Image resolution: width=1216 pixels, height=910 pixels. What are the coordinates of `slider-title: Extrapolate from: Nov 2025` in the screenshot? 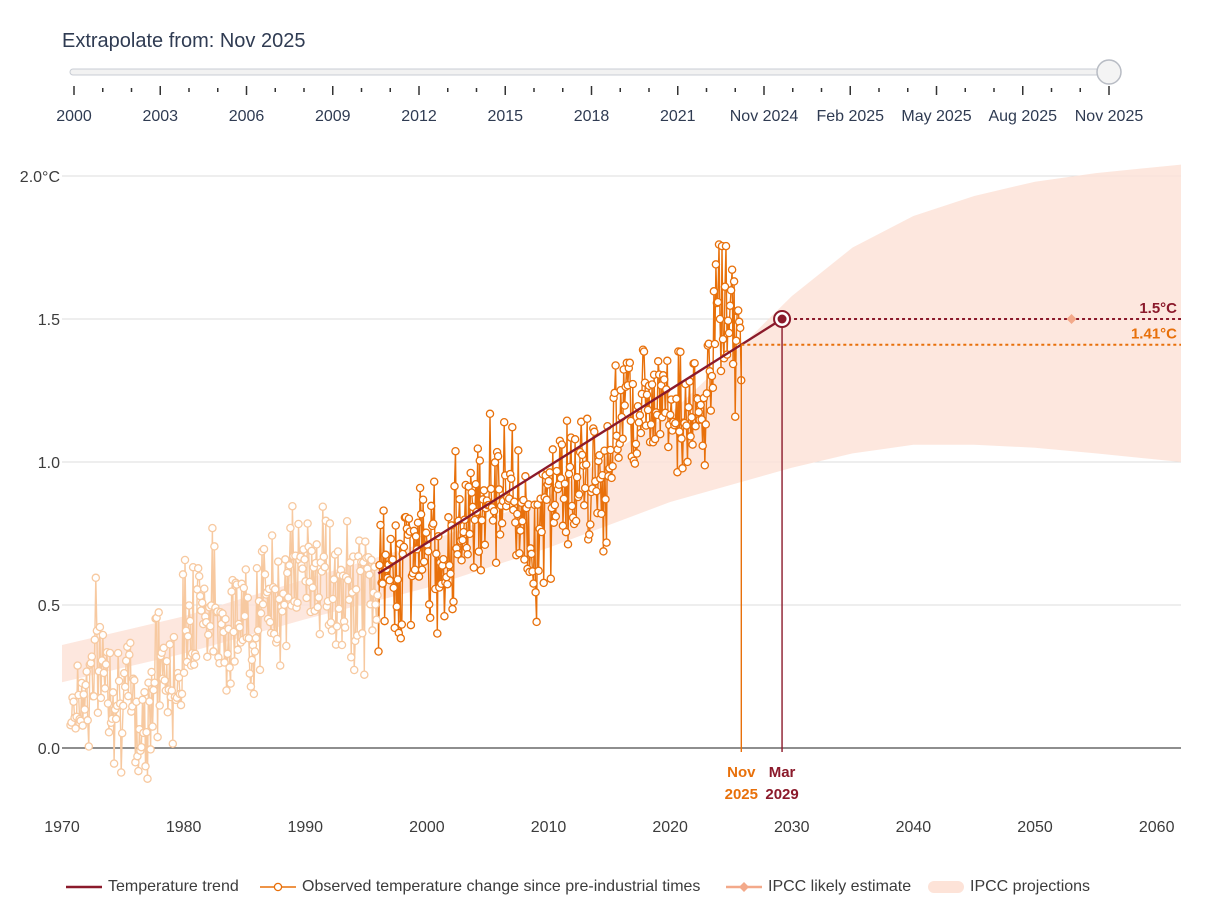 It's located at (183, 41).